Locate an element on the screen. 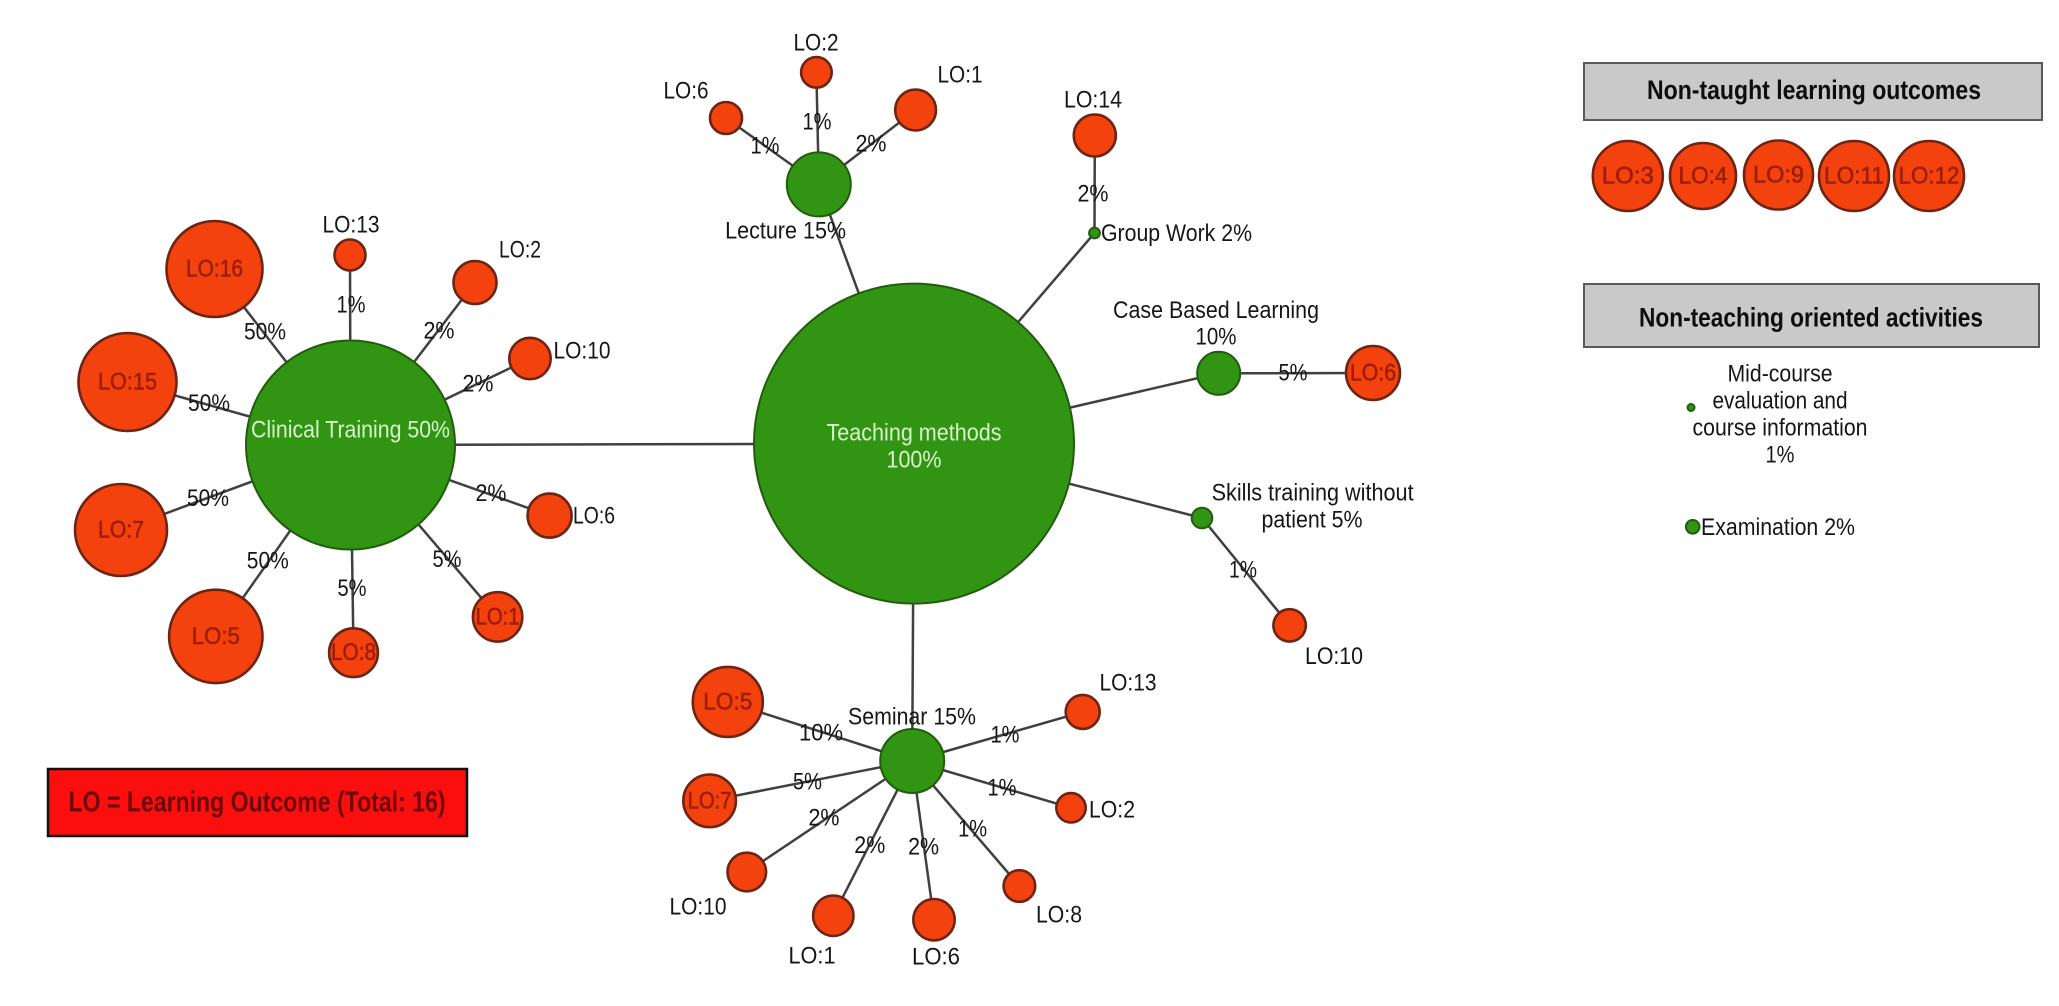  svg-text: LO:14 is located at coordinates (1093, 100).